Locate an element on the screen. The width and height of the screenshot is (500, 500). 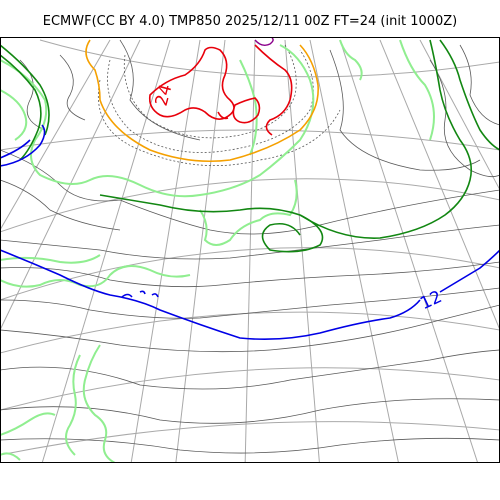
isotherm-purple is located at coordinates (264, 42).